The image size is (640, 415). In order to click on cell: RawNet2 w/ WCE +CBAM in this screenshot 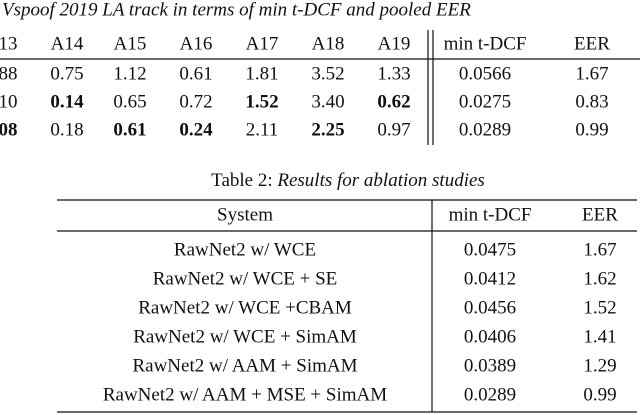, I will do `click(245, 307)`.